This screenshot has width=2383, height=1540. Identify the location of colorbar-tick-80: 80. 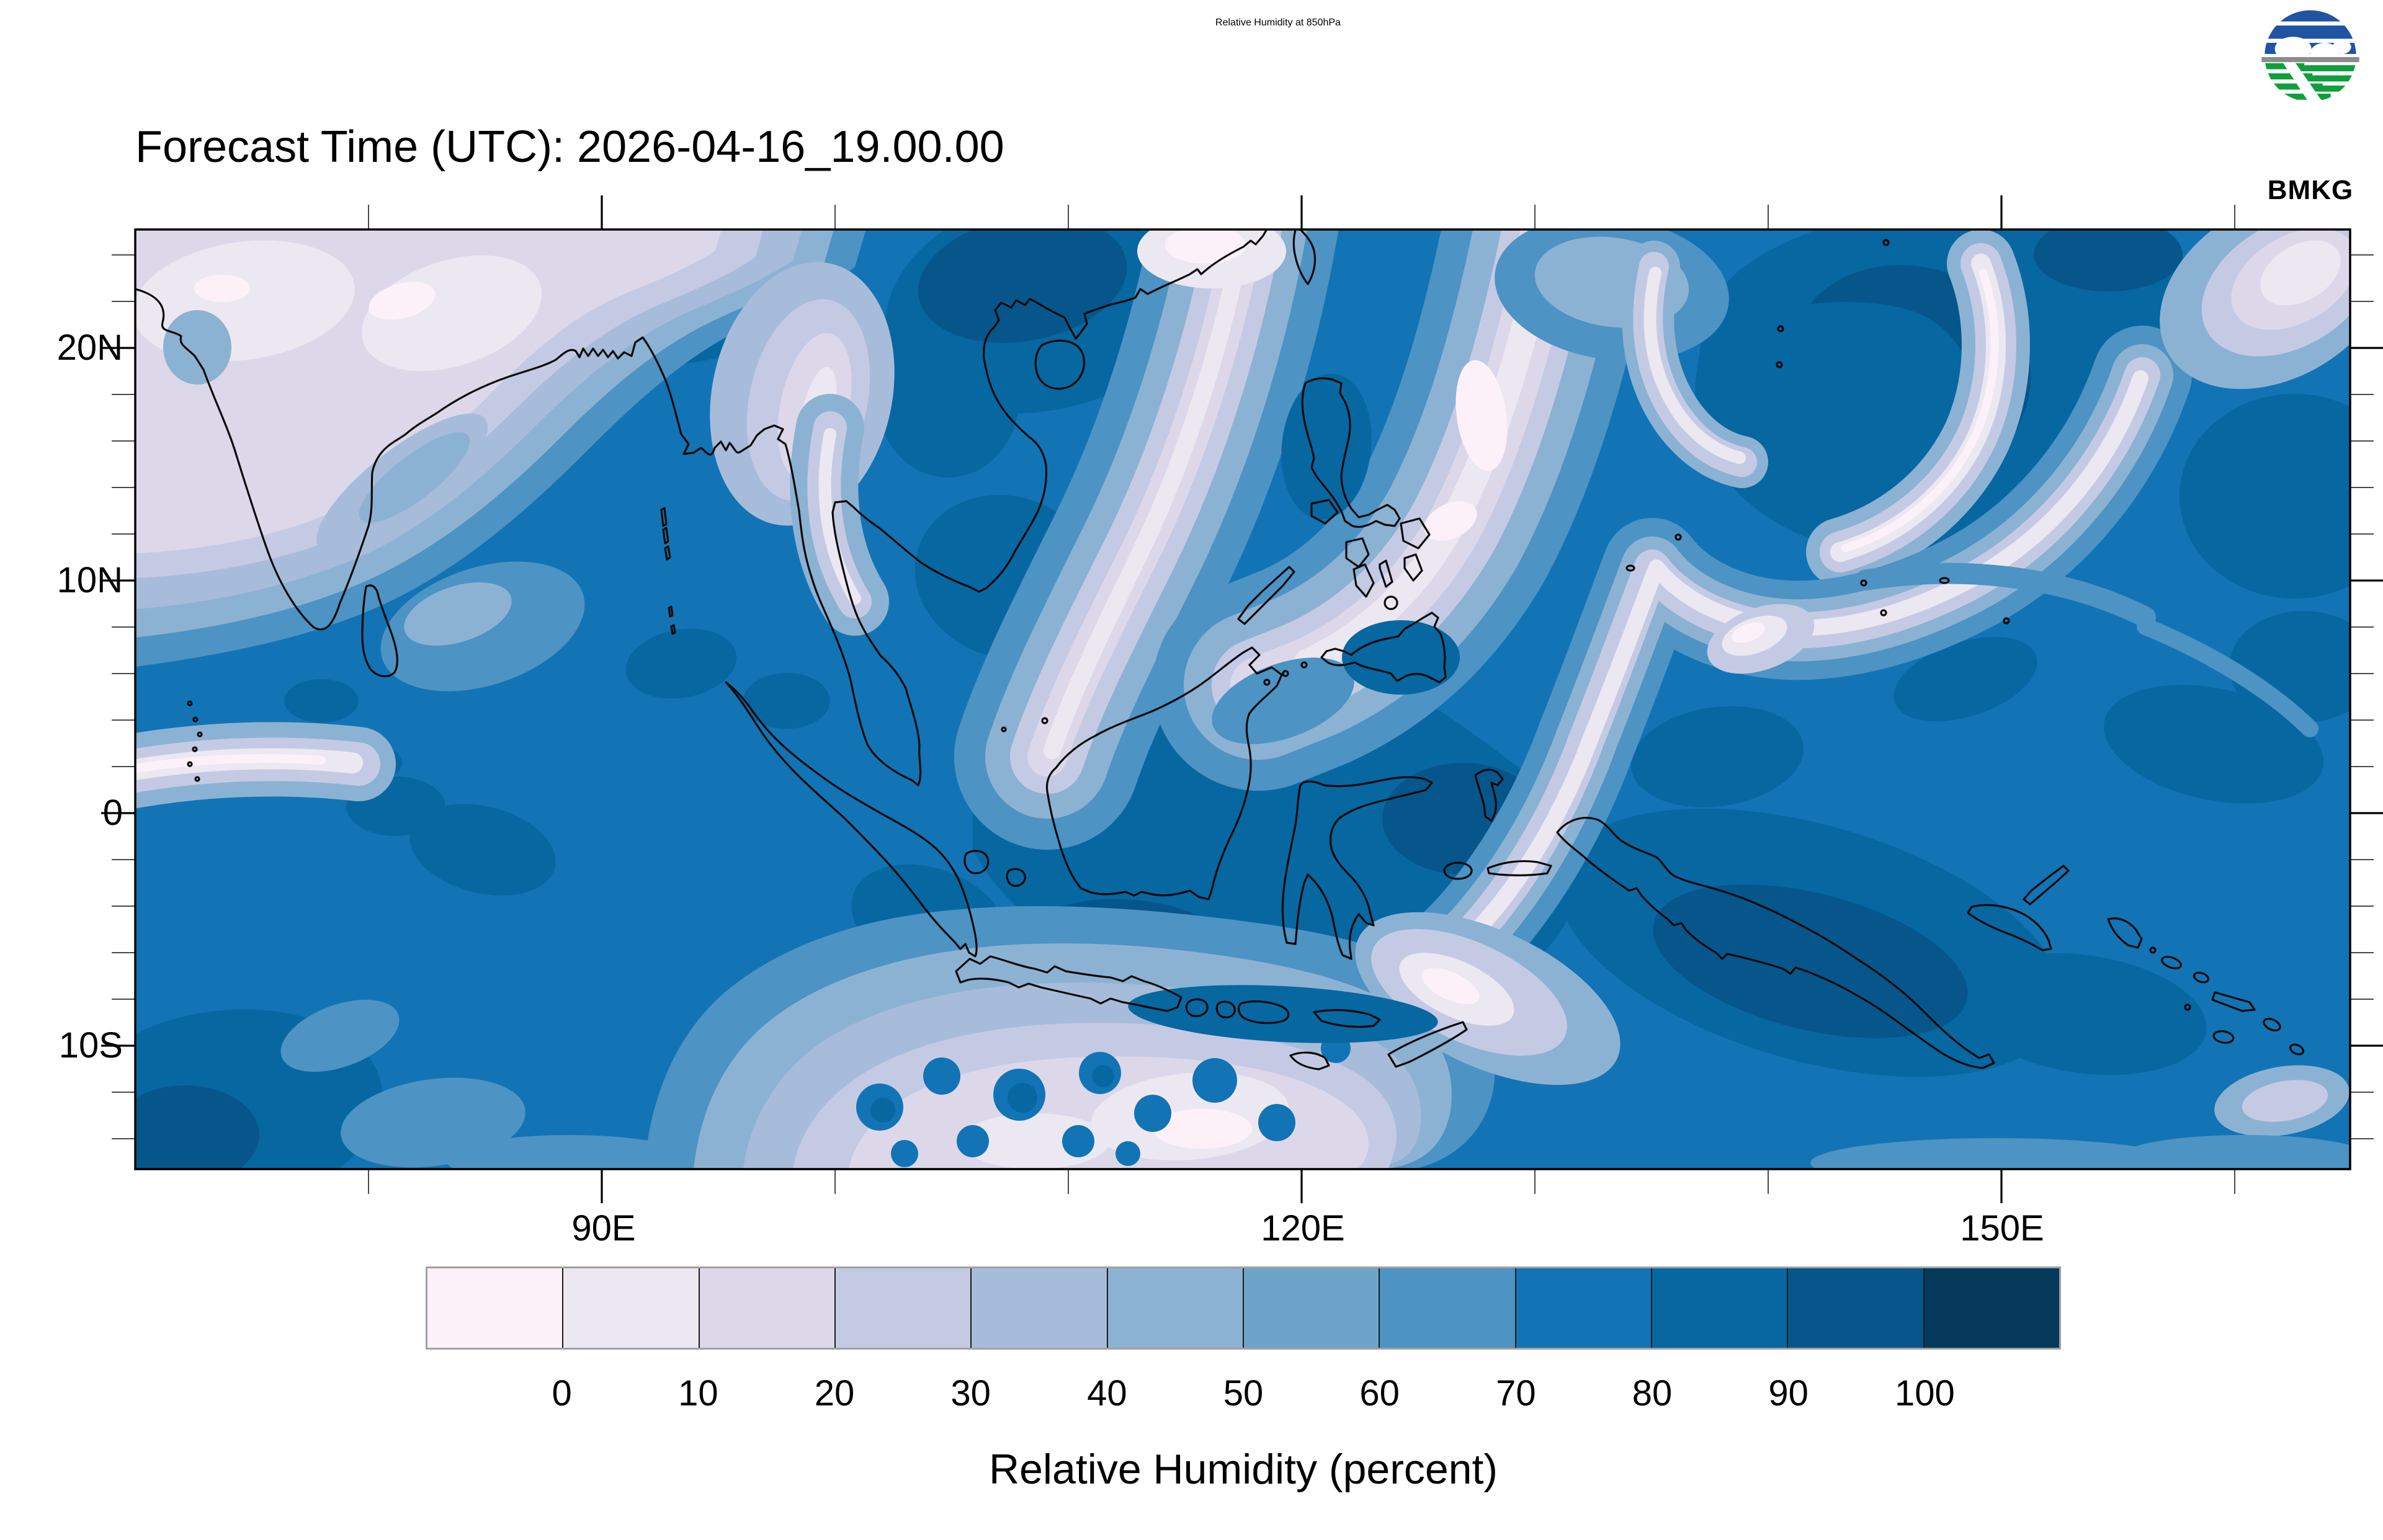
(1652, 1393).